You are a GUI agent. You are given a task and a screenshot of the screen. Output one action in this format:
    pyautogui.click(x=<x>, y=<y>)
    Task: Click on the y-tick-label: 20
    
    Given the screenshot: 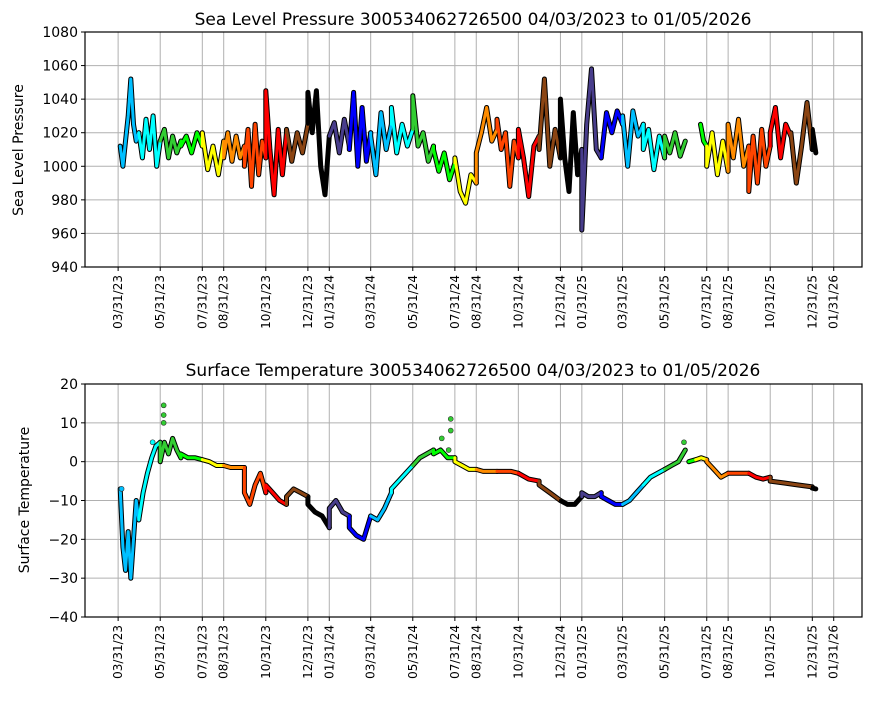 What is the action you would take?
    pyautogui.click(x=69, y=385)
    